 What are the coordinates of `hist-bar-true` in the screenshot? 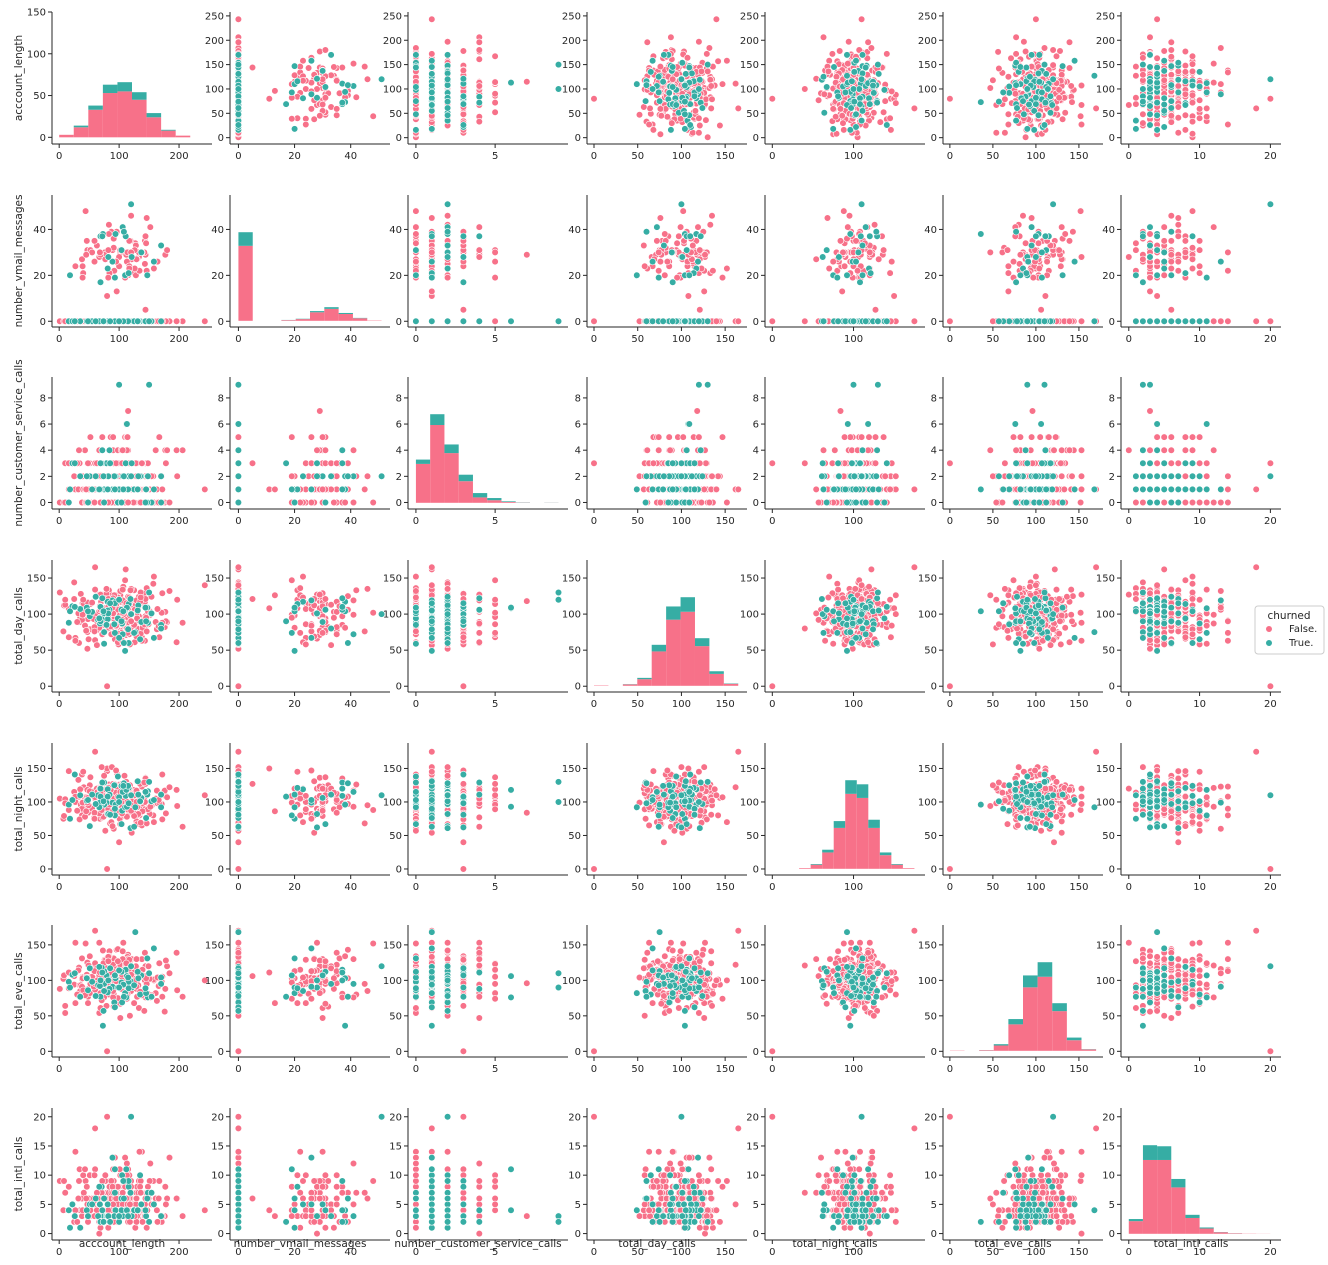 It's located at (139, 96).